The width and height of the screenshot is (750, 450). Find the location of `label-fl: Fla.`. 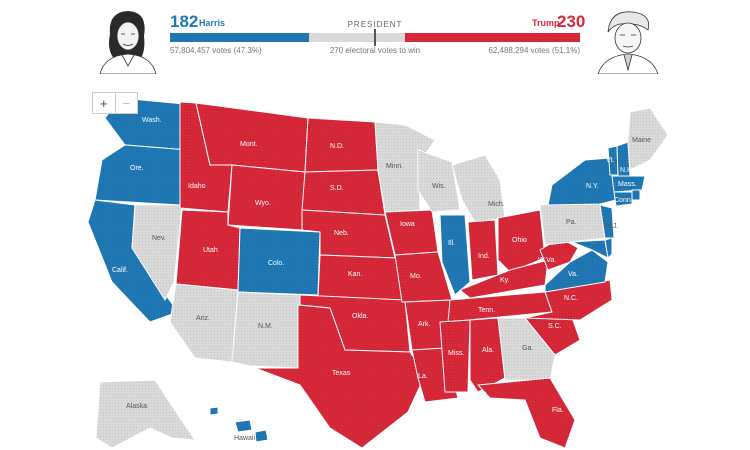

label-fl: Fla. is located at coordinates (558, 410).